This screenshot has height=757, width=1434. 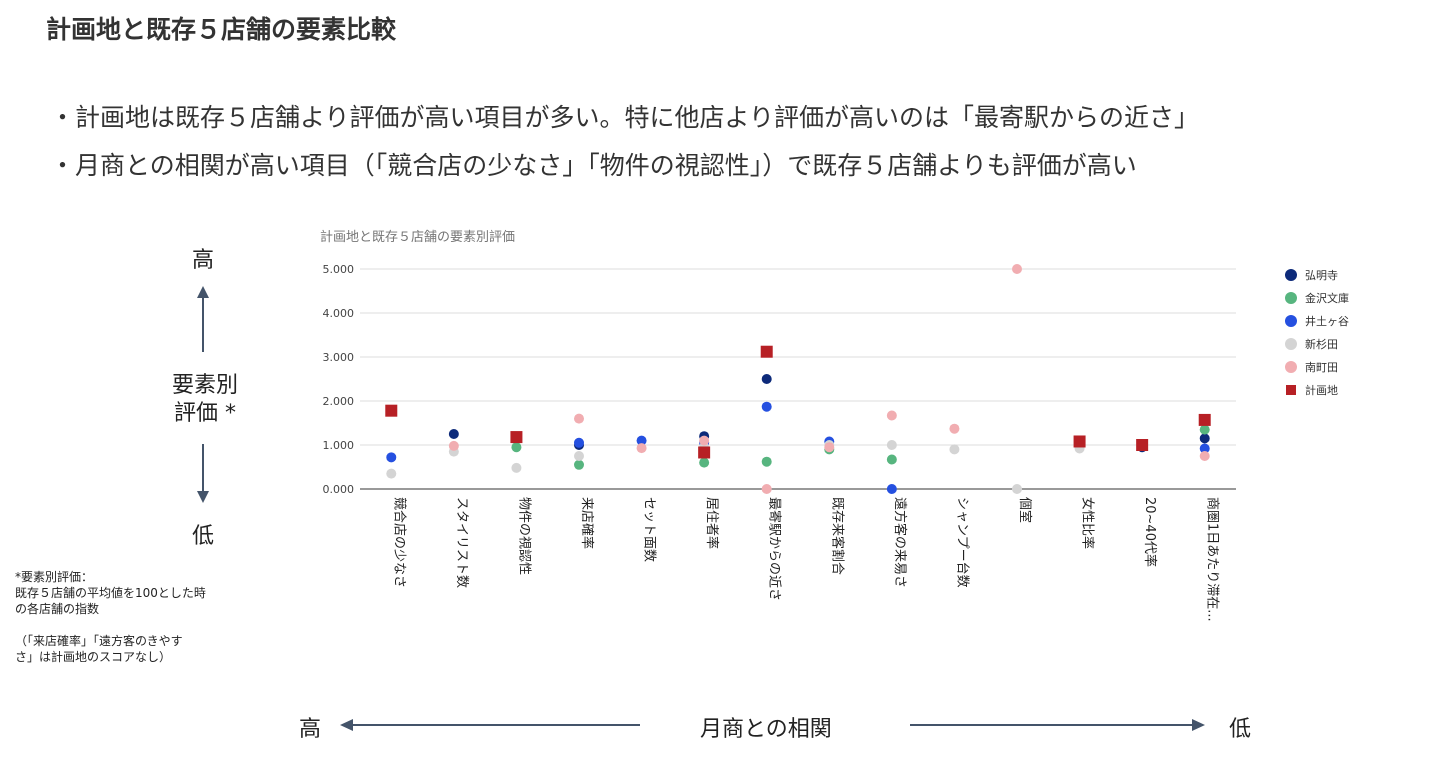 What do you see at coordinates (346, 725) in the screenshot?
I see `left-arrow-head` at bounding box center [346, 725].